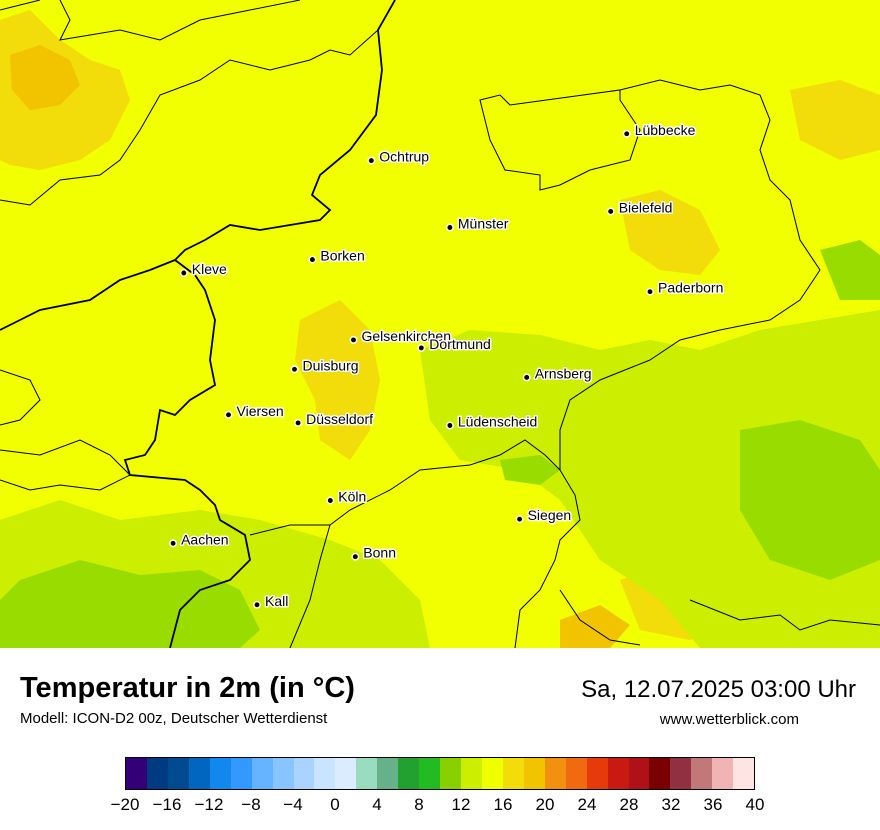  I want to click on website-link: www.wetterblick.com, so click(729, 719).